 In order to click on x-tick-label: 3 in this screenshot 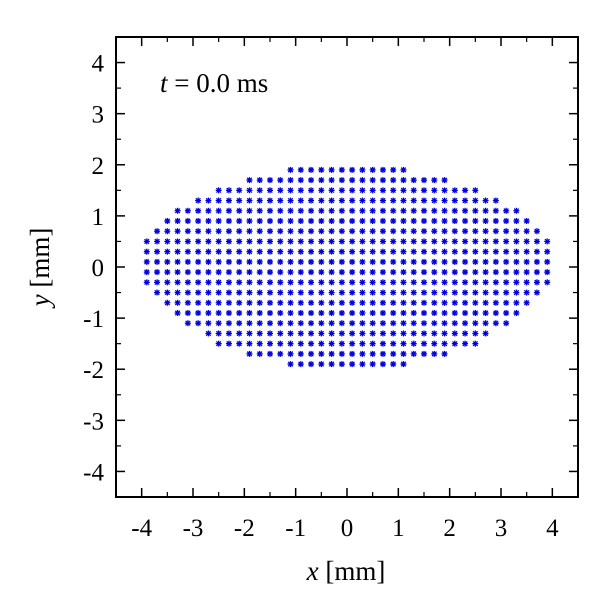, I will do `click(501, 528)`.